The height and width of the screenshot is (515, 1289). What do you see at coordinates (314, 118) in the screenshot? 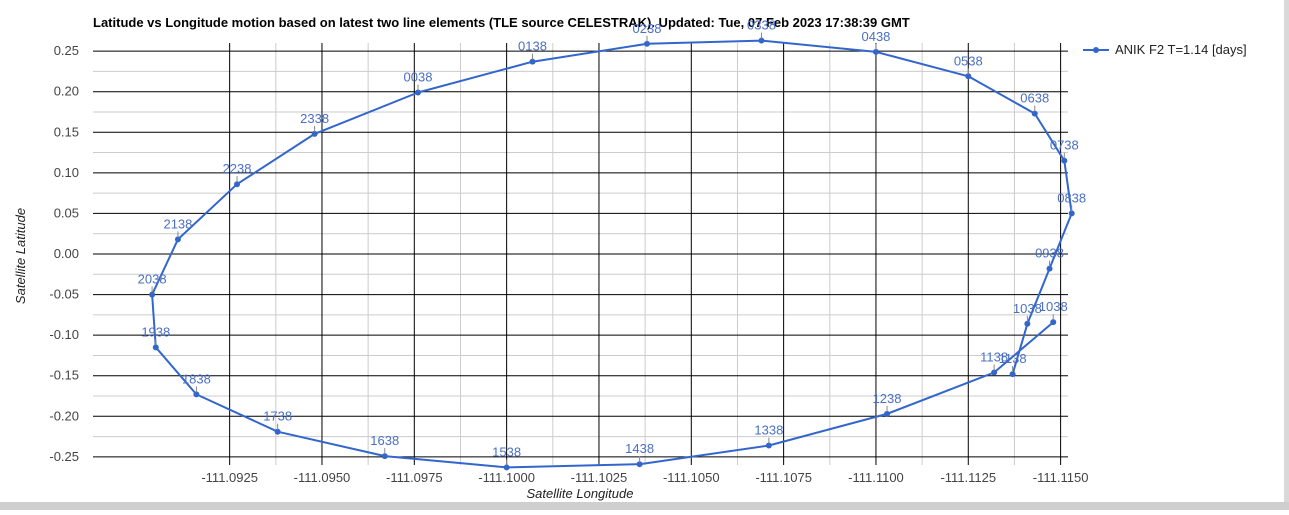
I see `point-label: 2338` at bounding box center [314, 118].